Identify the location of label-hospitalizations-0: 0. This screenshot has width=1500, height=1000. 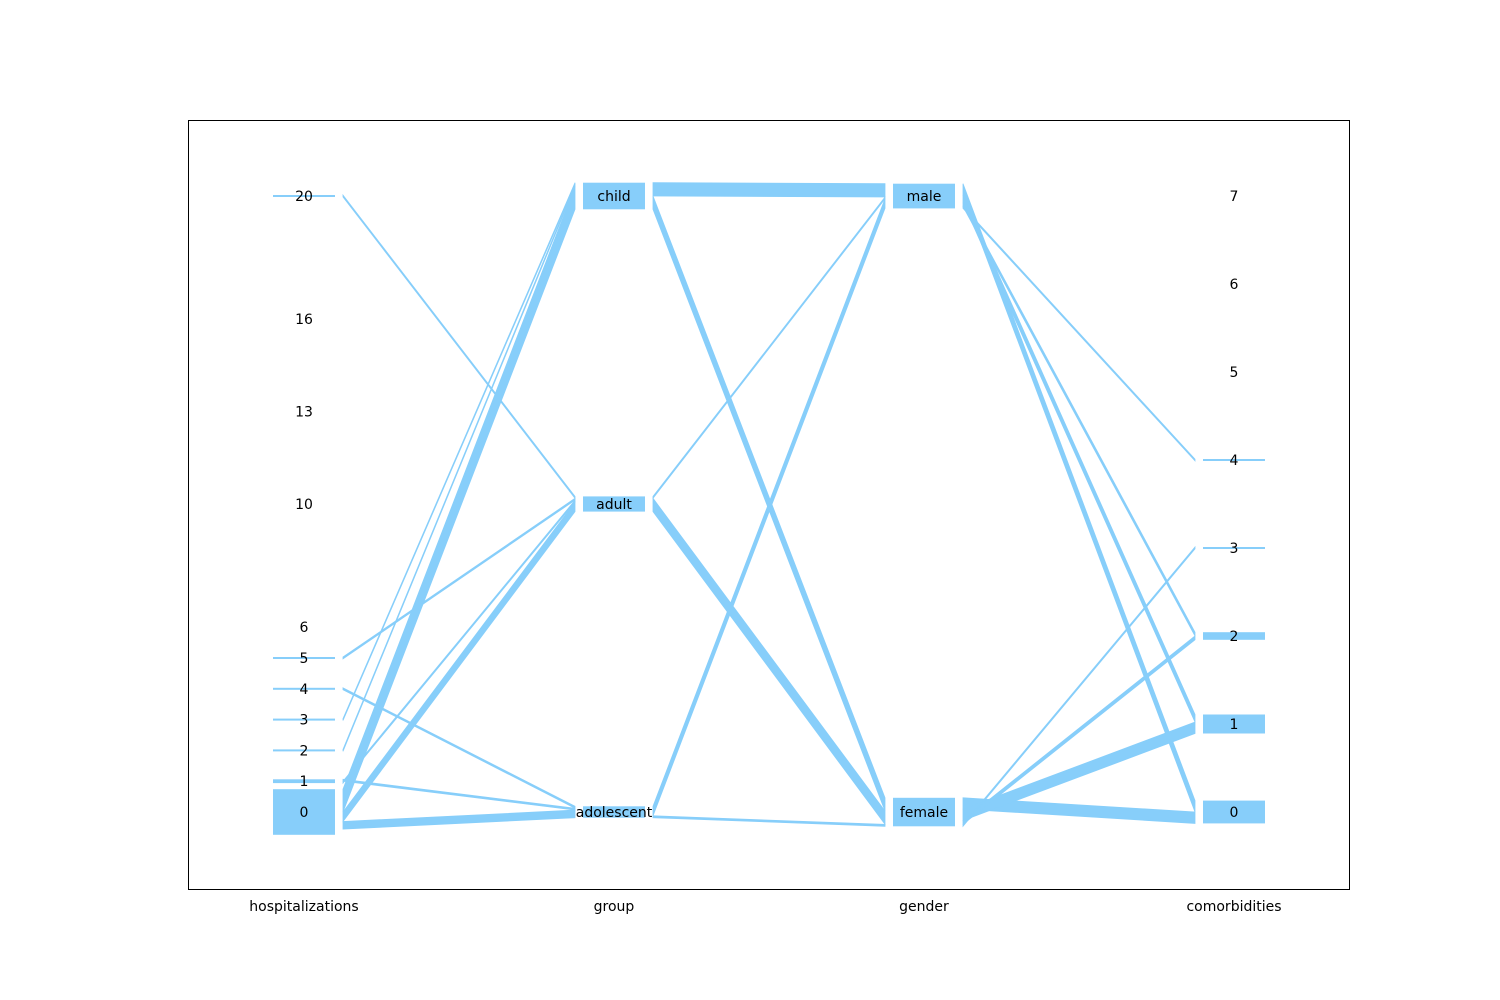
(304, 813).